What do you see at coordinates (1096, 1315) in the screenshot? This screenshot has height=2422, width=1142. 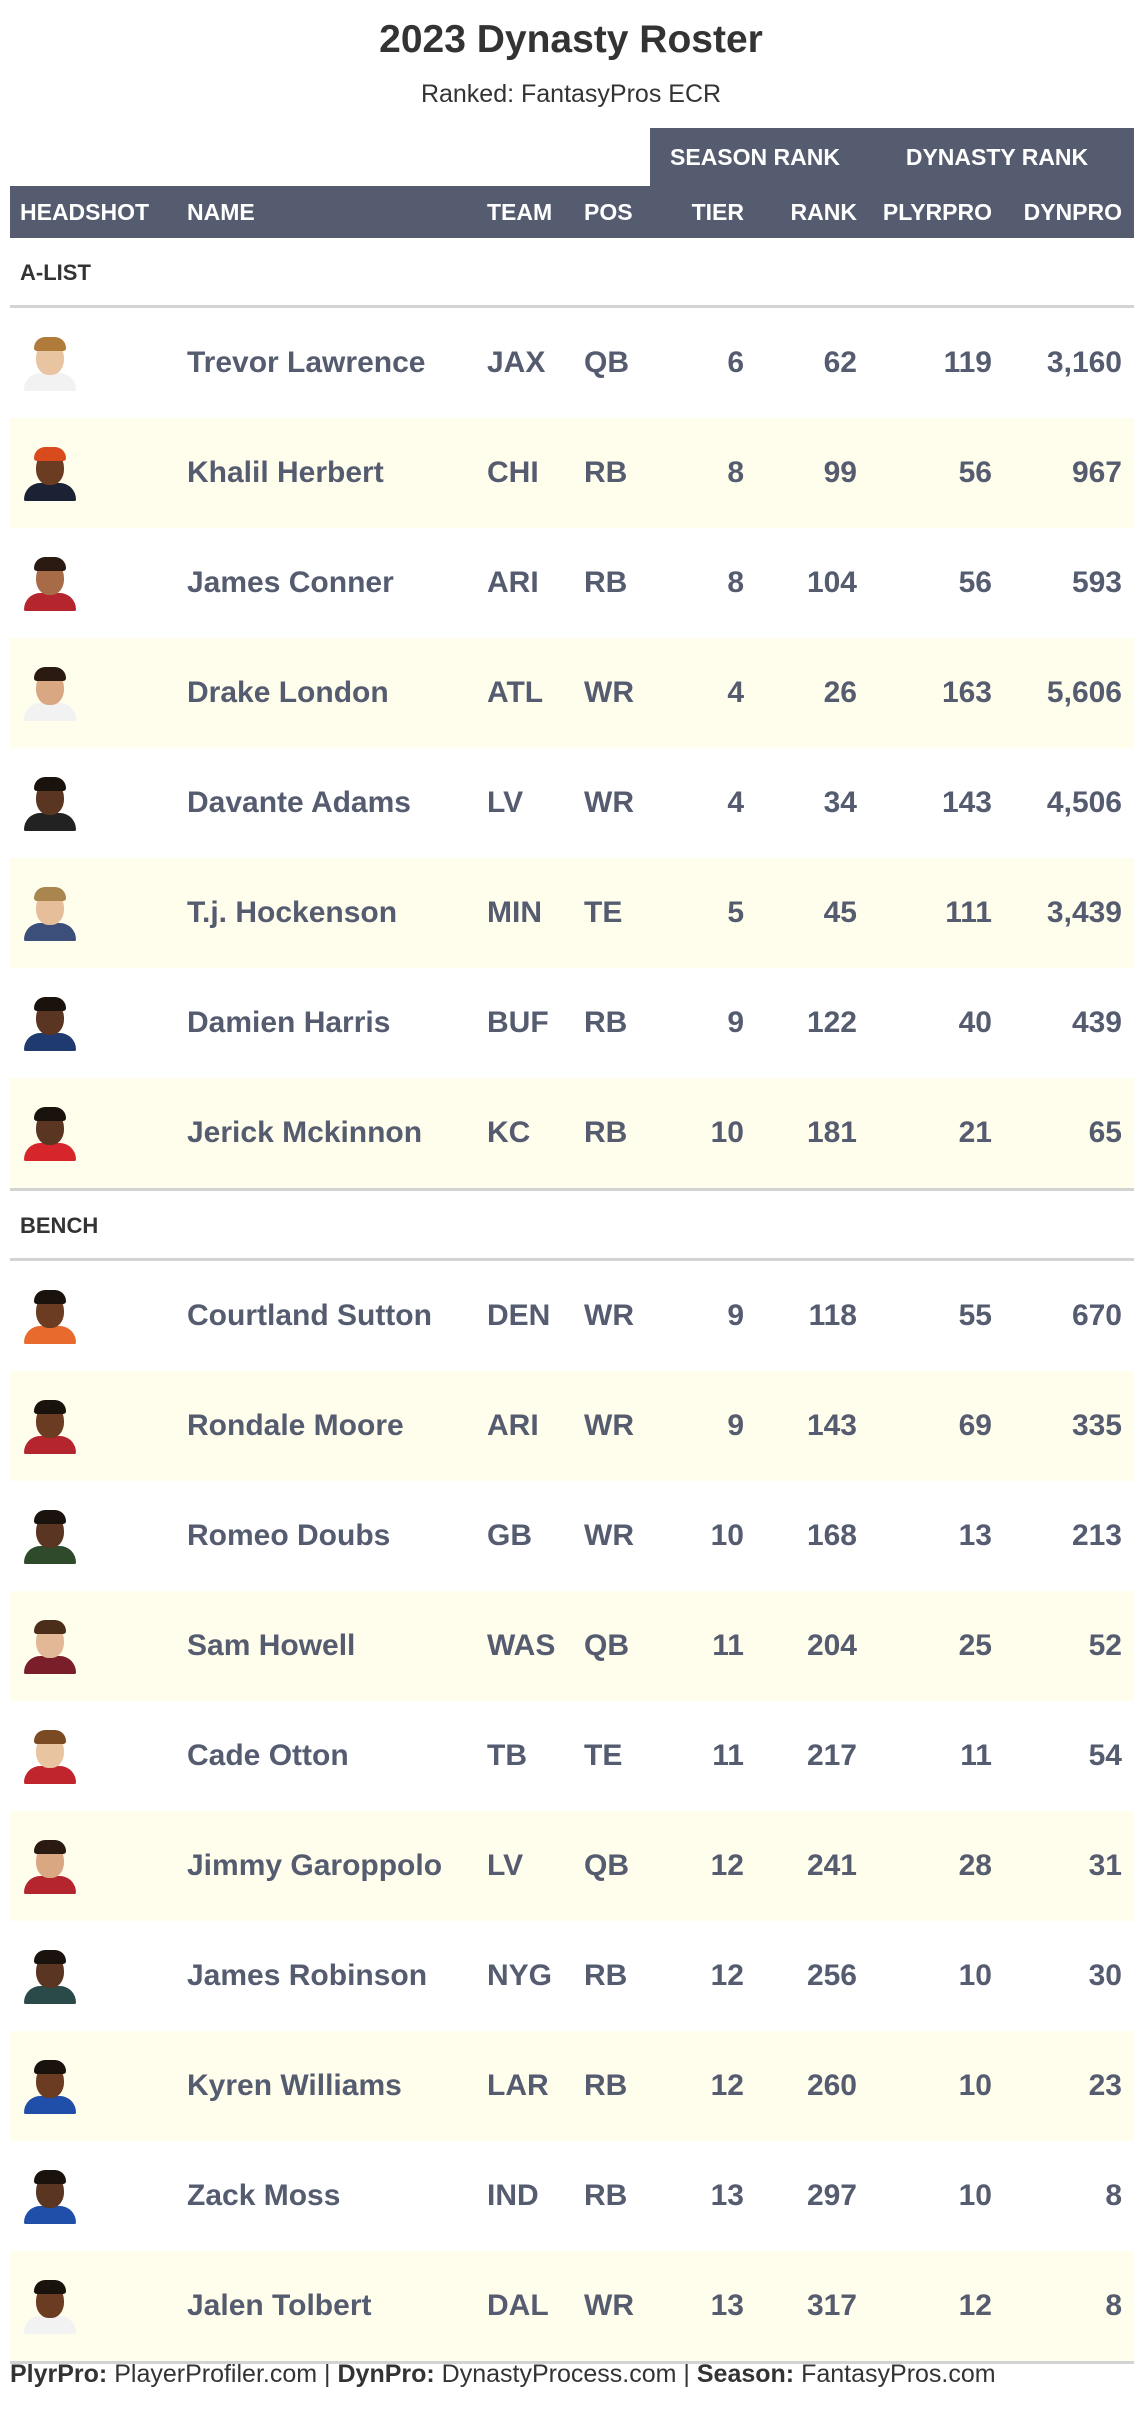 I see `dynpro-value: 670` at bounding box center [1096, 1315].